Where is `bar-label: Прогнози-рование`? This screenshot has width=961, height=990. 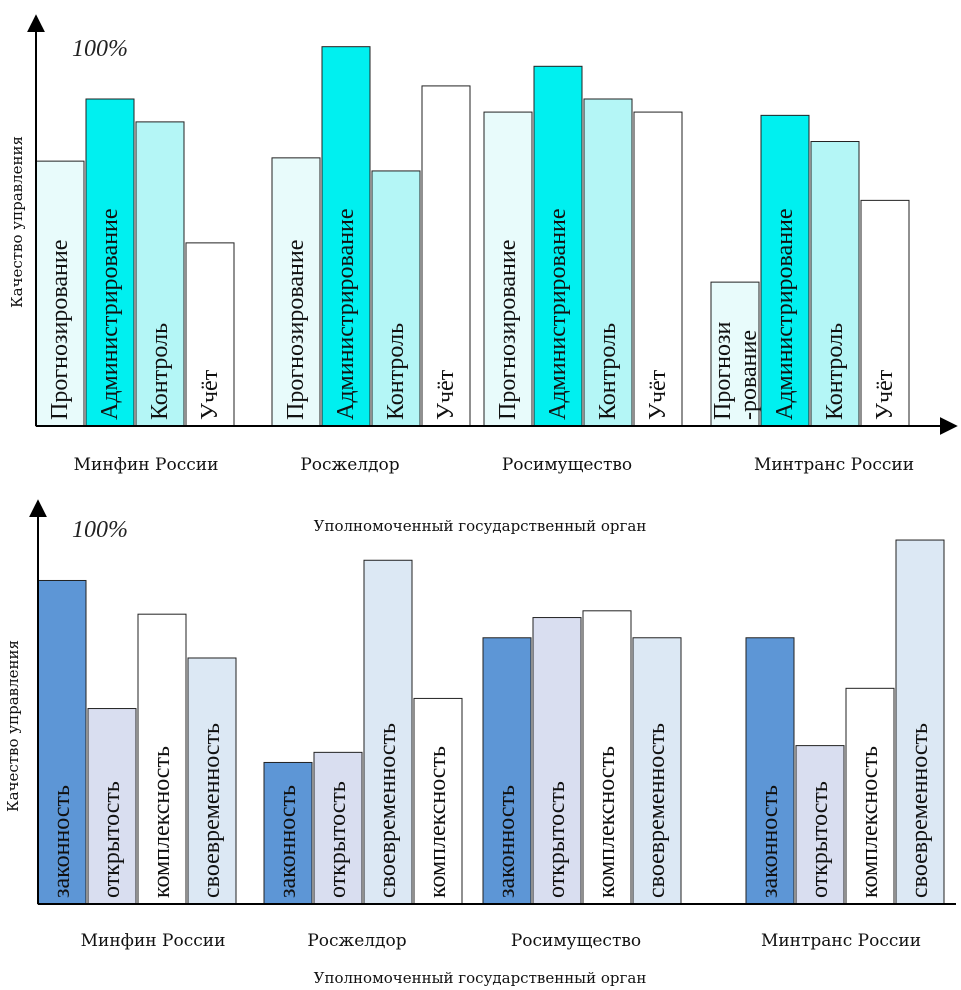
bar-label: Прогнози-рование is located at coordinates (736, 371).